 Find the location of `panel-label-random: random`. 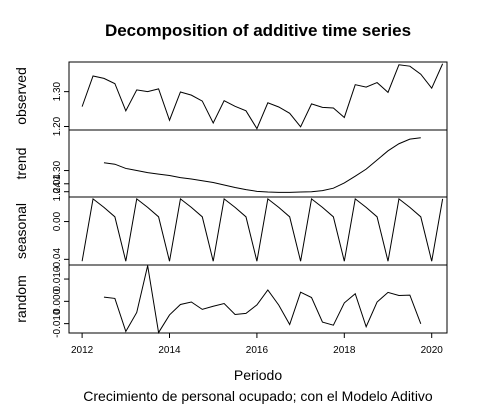

panel-label-random: random is located at coordinates (21, 298).